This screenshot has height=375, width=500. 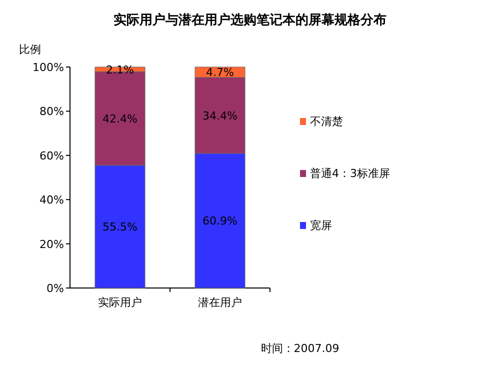 What do you see at coordinates (326, 121) in the screenshot?
I see `legend-label: 不清楚` at bounding box center [326, 121].